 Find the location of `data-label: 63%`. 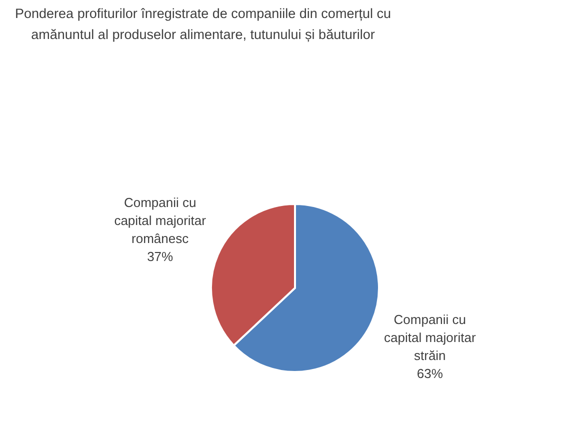

data-label: 63% is located at coordinates (430, 373).